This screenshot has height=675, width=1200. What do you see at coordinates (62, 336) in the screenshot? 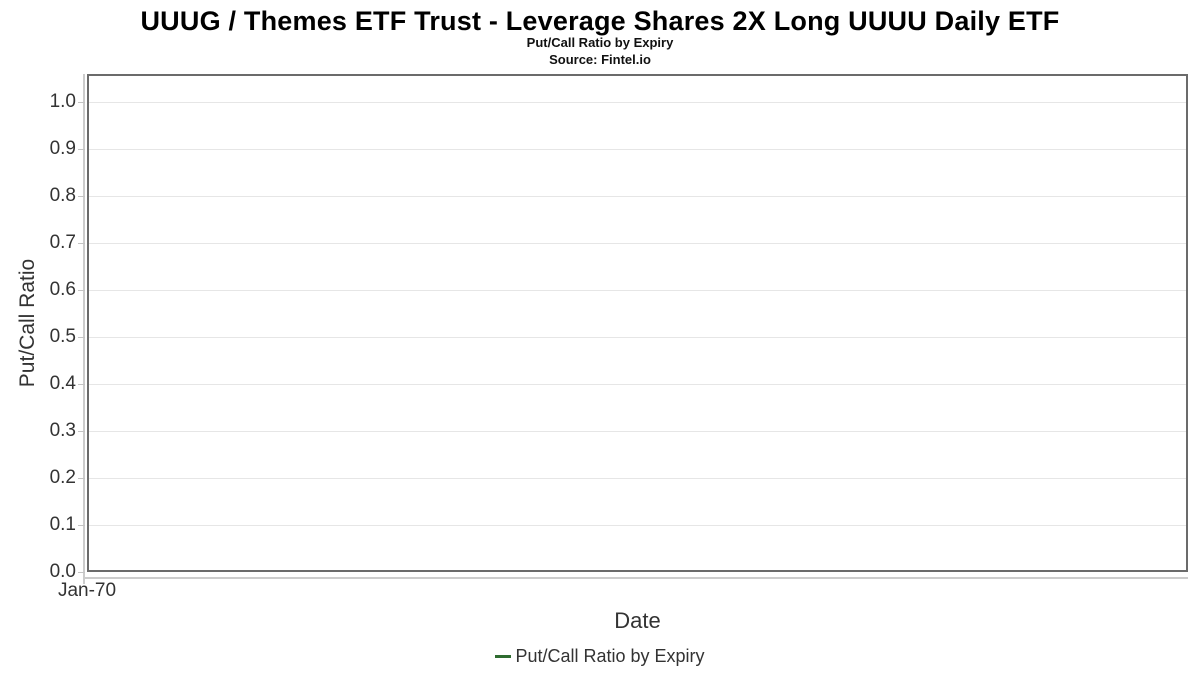
I see `y-axis-tick-label: 0.5` at bounding box center [62, 336].